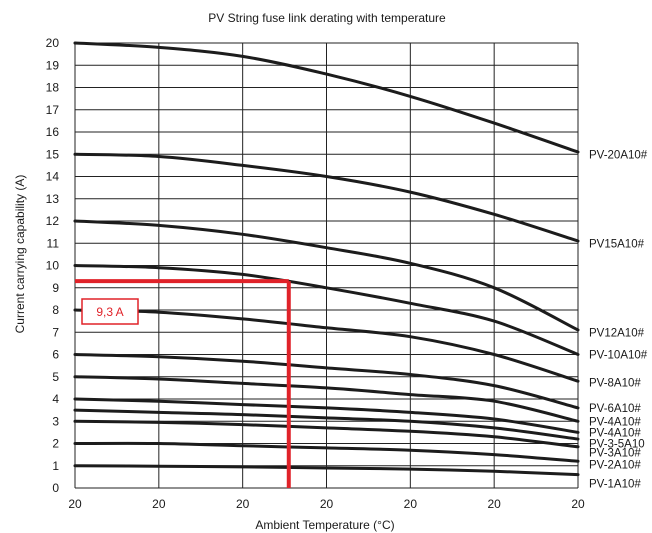  What do you see at coordinates (53, 132) in the screenshot?
I see `y-tick-label: 16` at bounding box center [53, 132].